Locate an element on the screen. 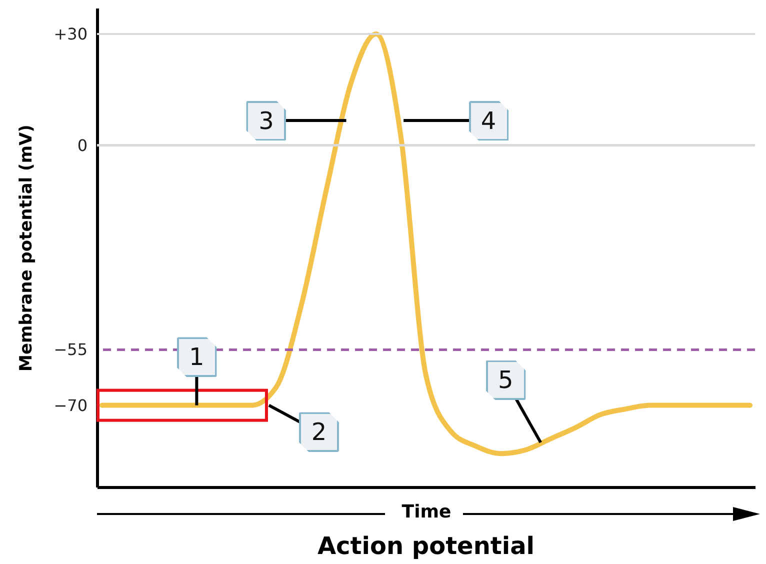 The height and width of the screenshot is (564, 766). y-tick-label: −70 is located at coordinates (71, 405).